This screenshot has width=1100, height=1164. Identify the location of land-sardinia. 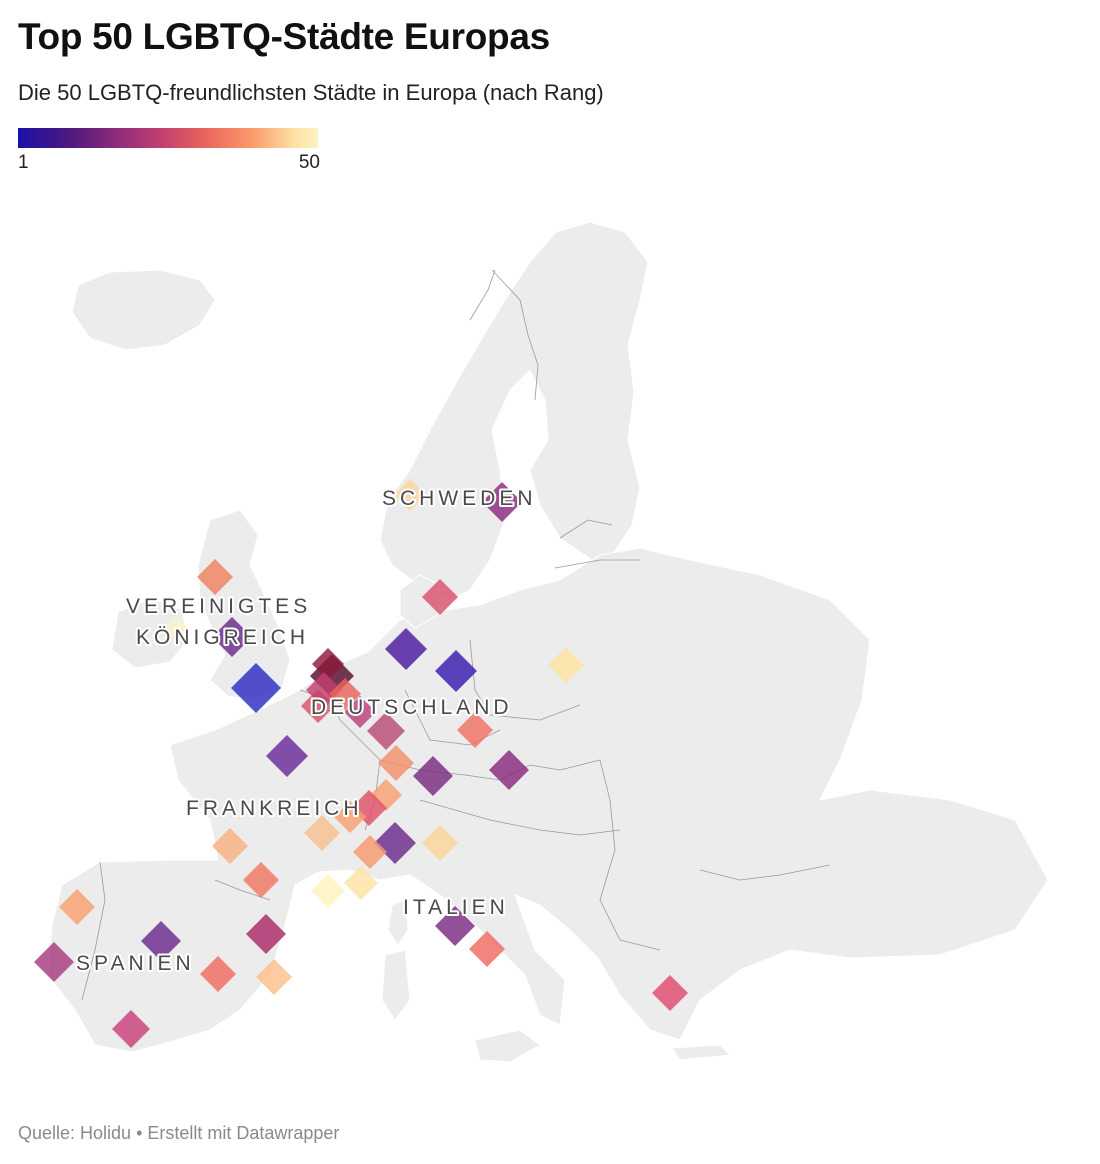
(396, 985).